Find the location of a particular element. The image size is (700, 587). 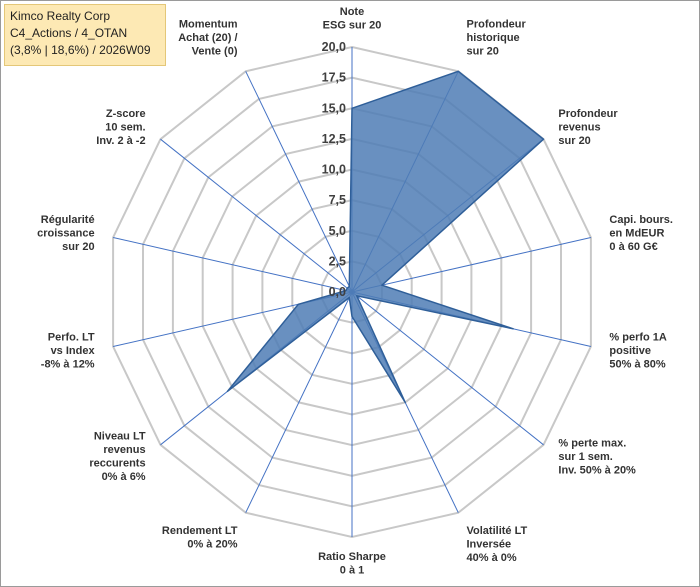

tick-label: 0,0 is located at coordinates (337, 292).